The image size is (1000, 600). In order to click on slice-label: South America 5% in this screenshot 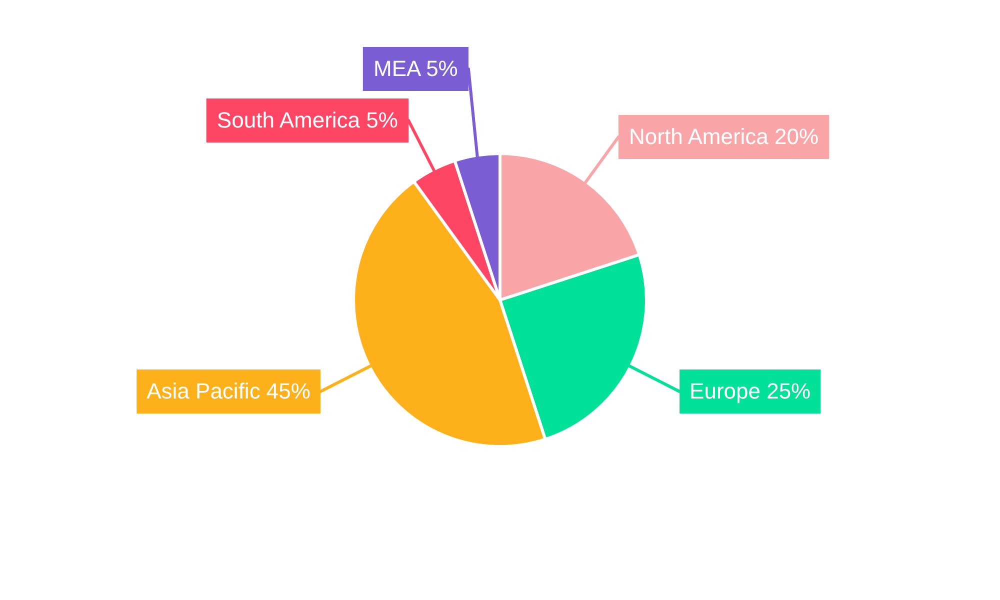, I will do `click(307, 120)`.